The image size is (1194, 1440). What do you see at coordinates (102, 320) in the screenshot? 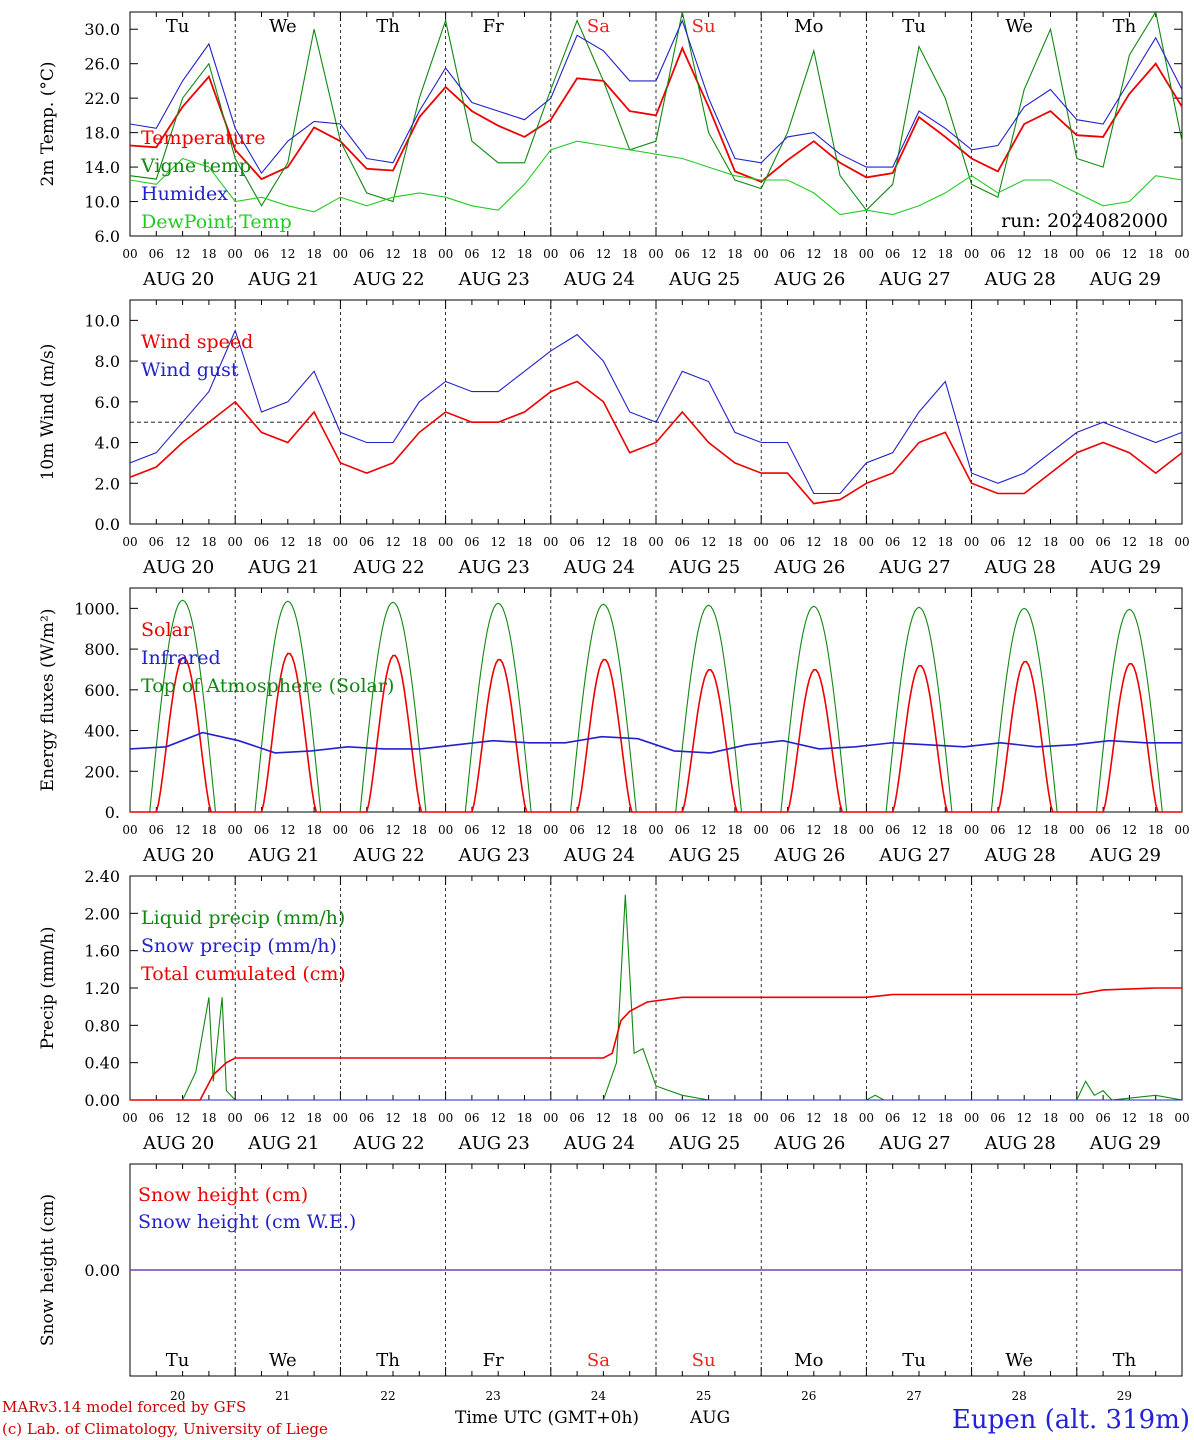
I see `y-tick-label: 10.0` at bounding box center [102, 320].